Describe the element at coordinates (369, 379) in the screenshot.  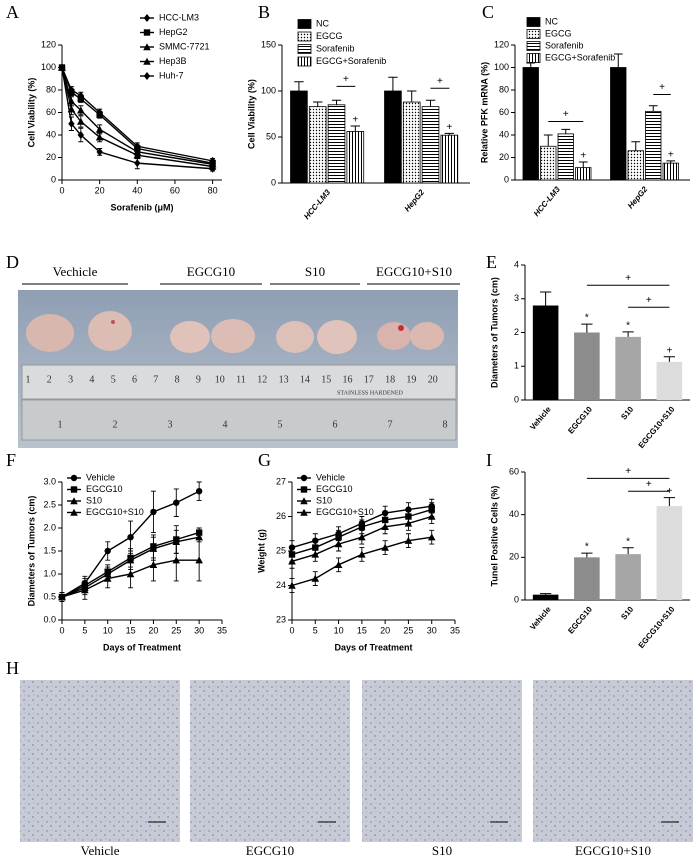
I see `ruler-number: 17` at that location.